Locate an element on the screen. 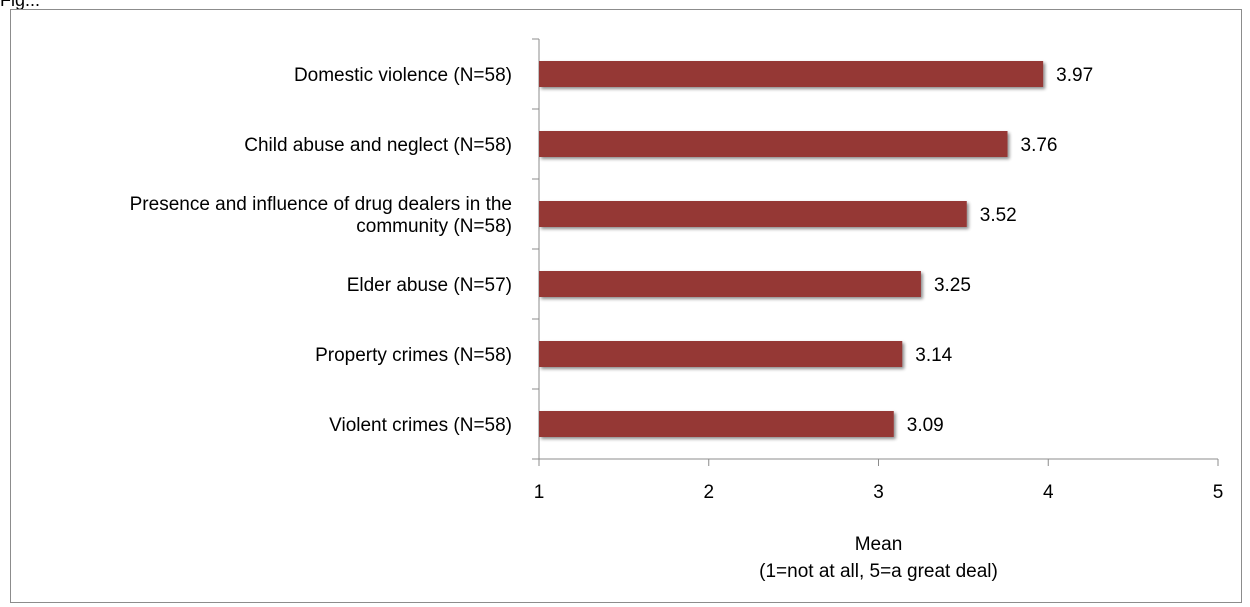 This screenshot has height=607, width=1250. value-tick-label: 5 is located at coordinates (1218, 492).